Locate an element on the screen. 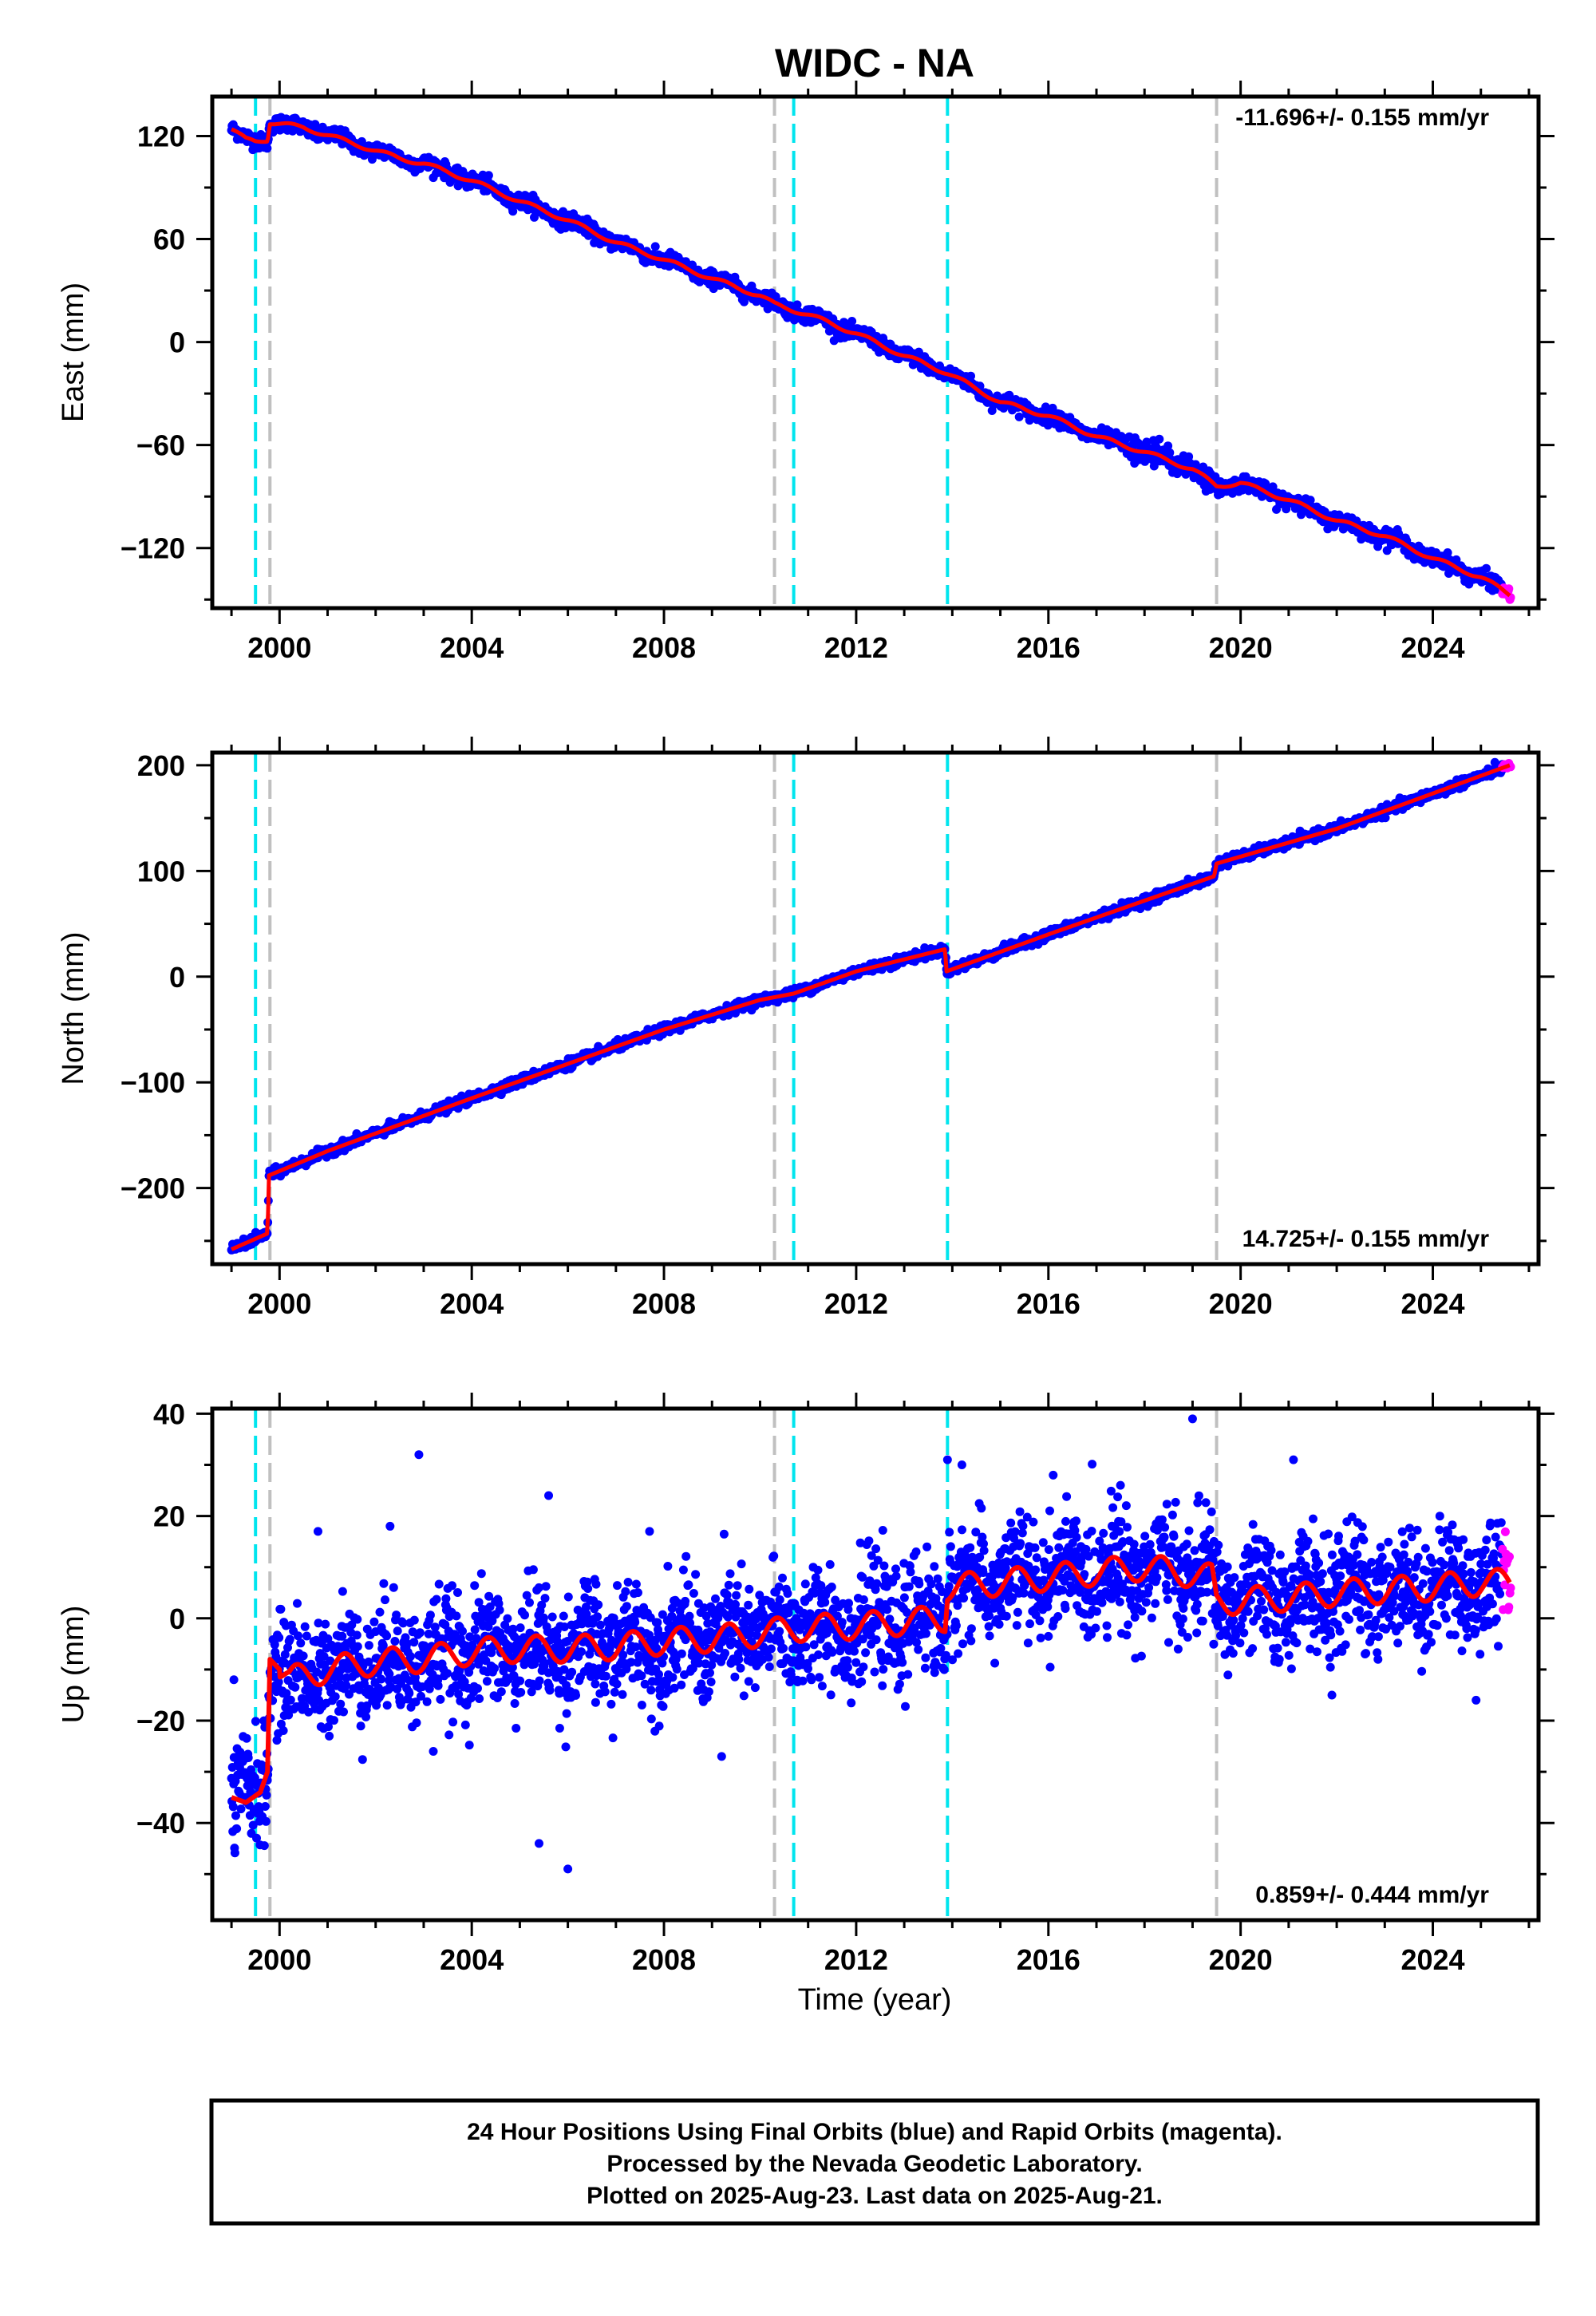 The height and width of the screenshot is (2316, 1596). north-x-tick-label: 2016 is located at coordinates (1048, 1303).